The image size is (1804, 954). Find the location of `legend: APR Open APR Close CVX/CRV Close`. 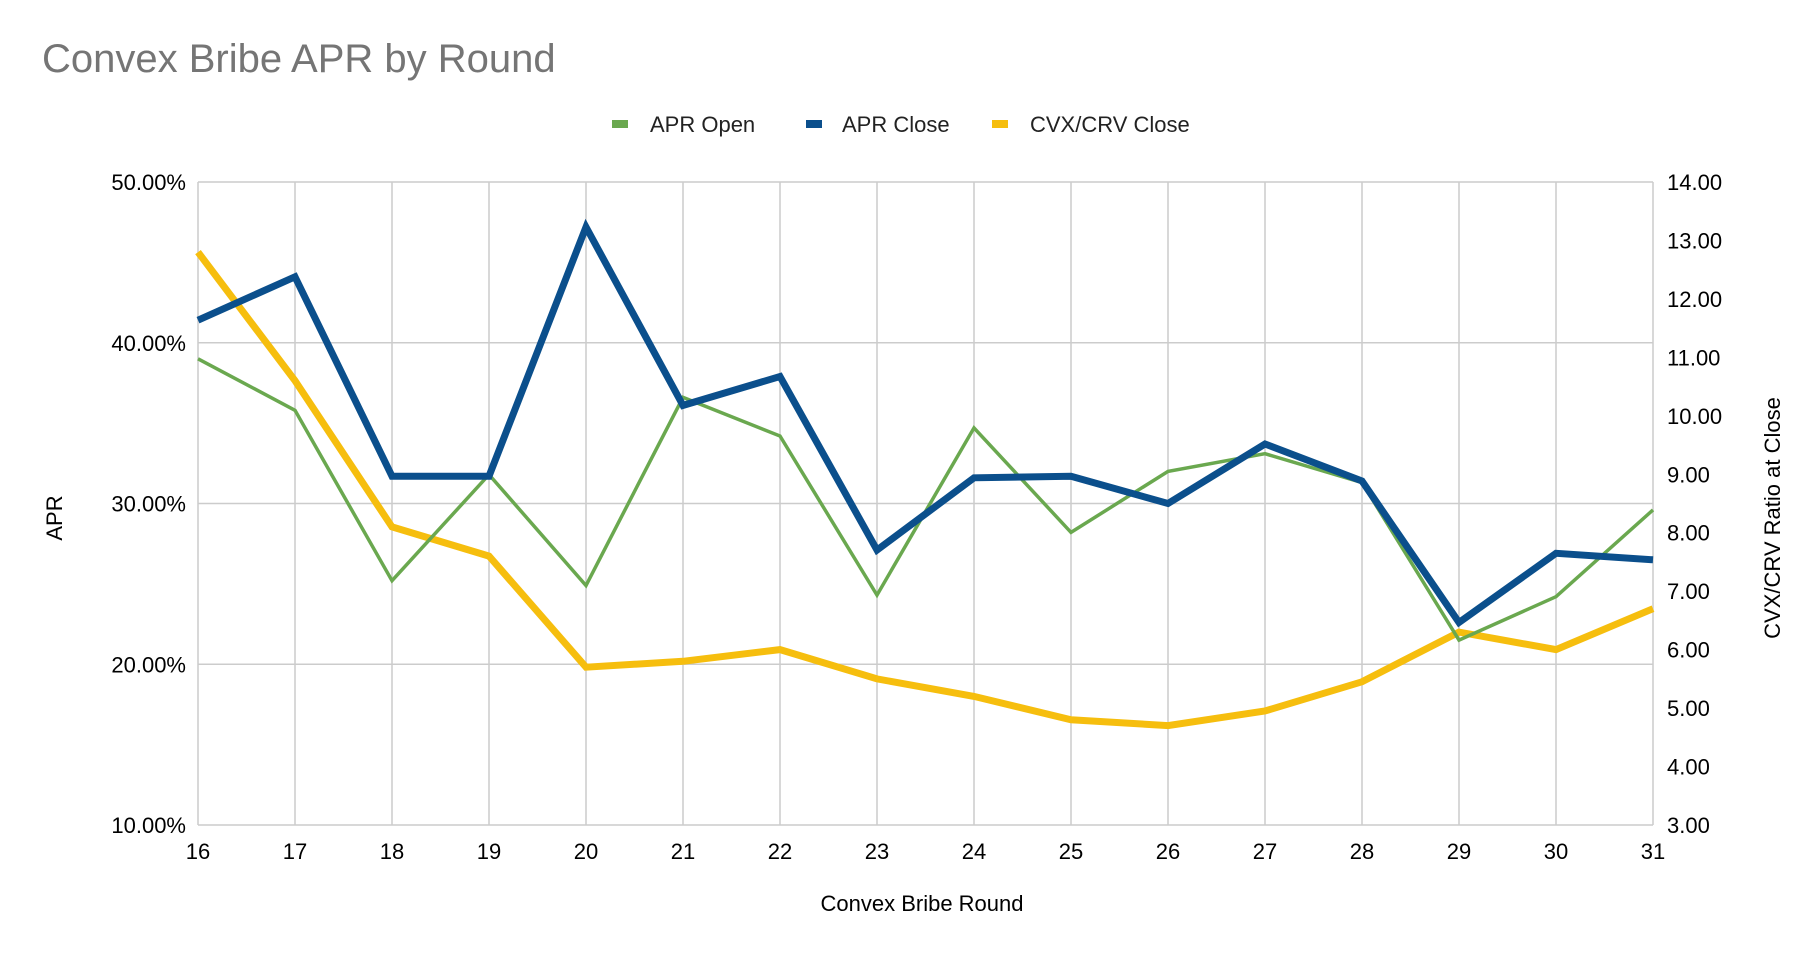

legend: APR Open APR Close CVX/CRV Close is located at coordinates (901, 124).